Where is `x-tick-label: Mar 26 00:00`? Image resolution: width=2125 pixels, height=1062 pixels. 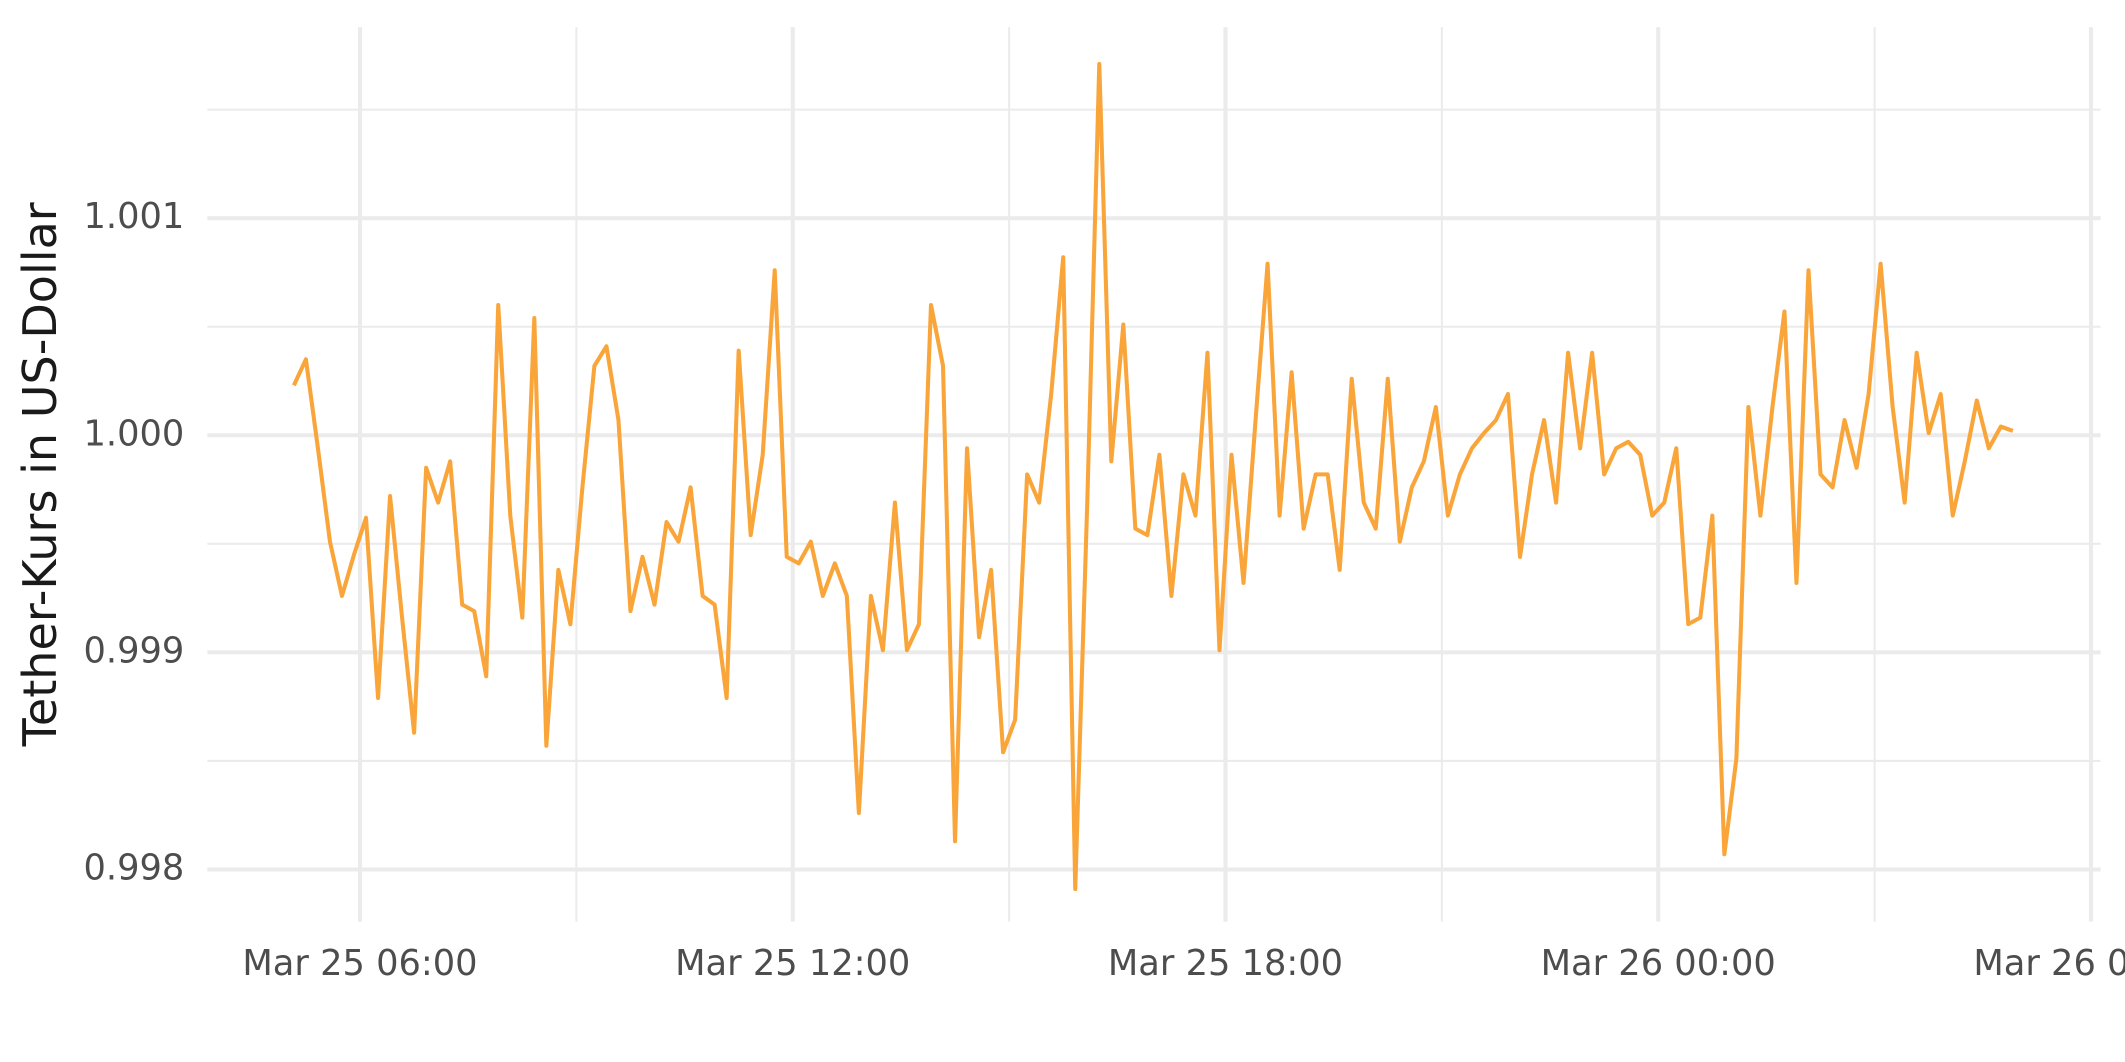
x-tick-label: Mar 26 00:00 is located at coordinates (1658, 963).